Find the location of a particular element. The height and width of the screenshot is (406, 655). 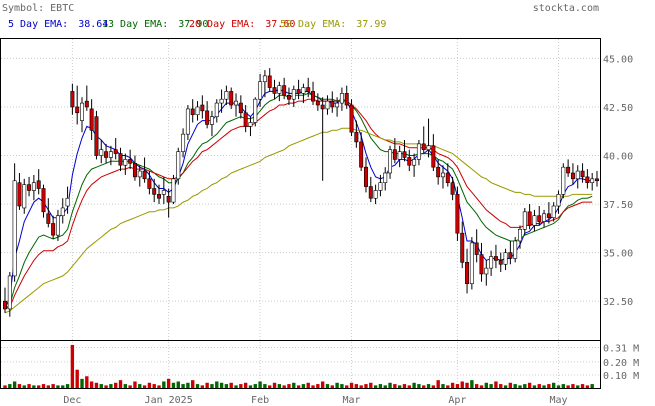

date-tick-label: Mar is located at coordinates (352, 400).